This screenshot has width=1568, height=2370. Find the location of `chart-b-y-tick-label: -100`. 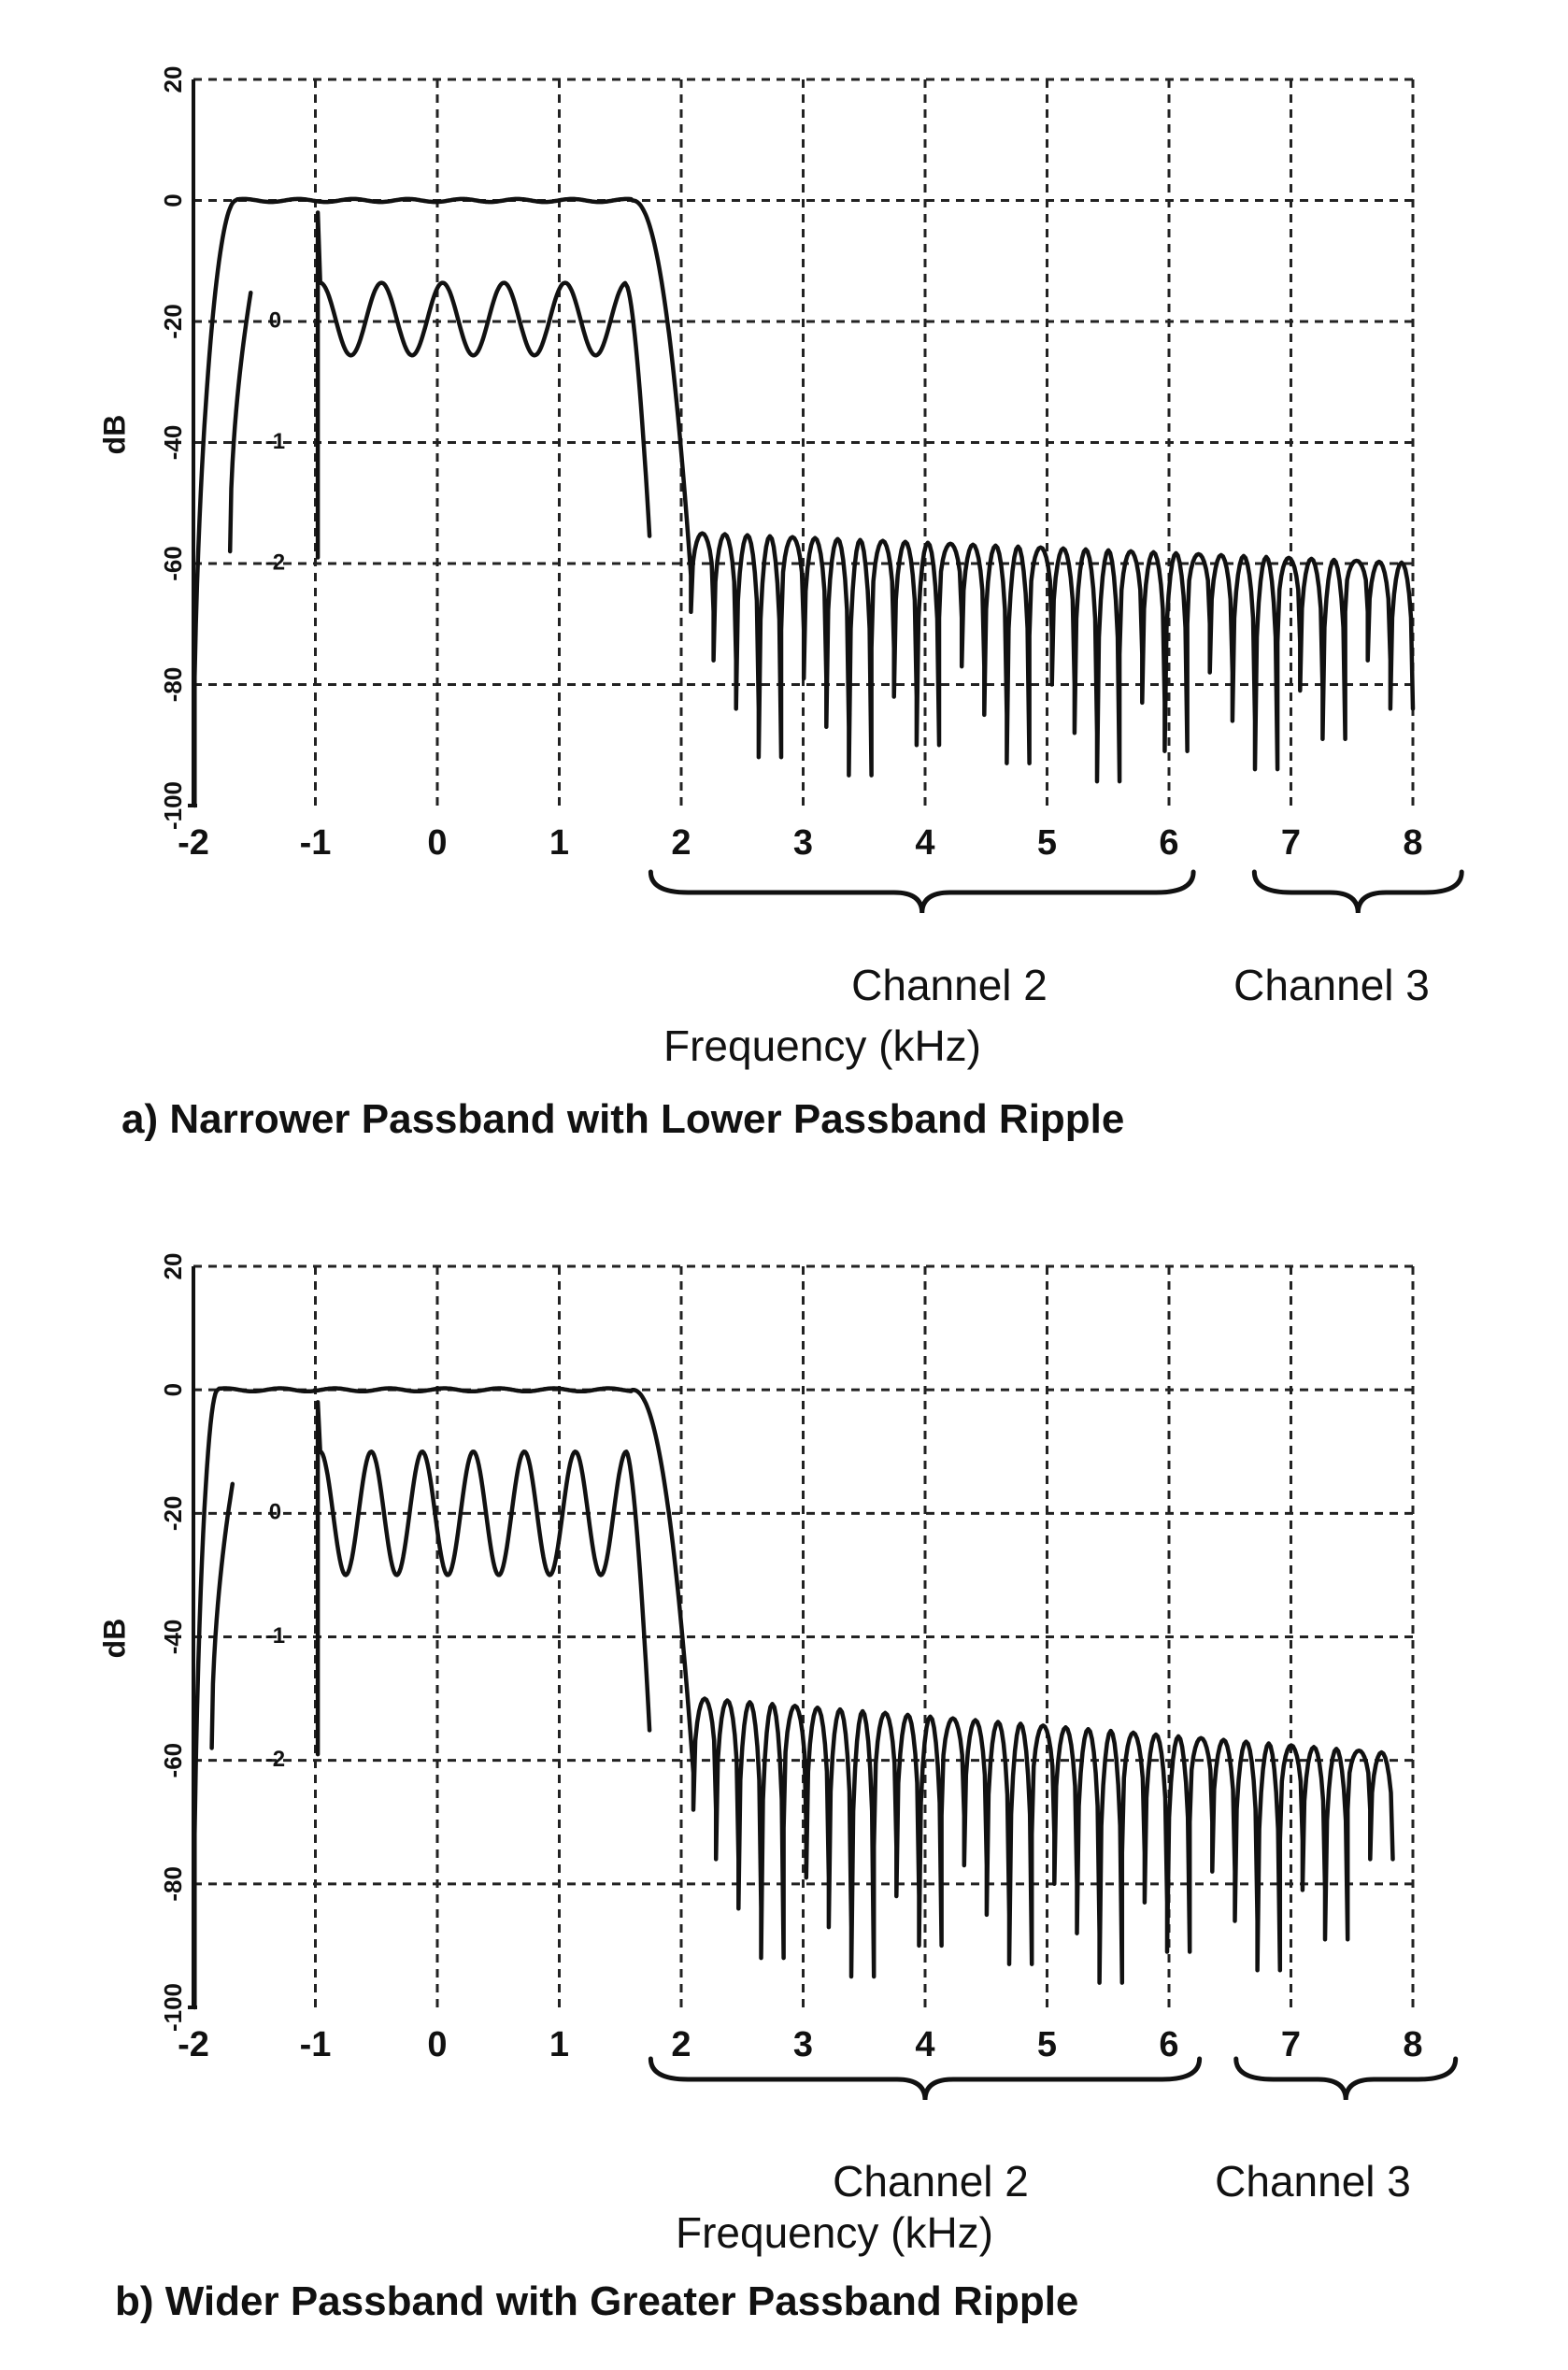

chart-b-y-tick-label: -100 is located at coordinates (173, 2007).